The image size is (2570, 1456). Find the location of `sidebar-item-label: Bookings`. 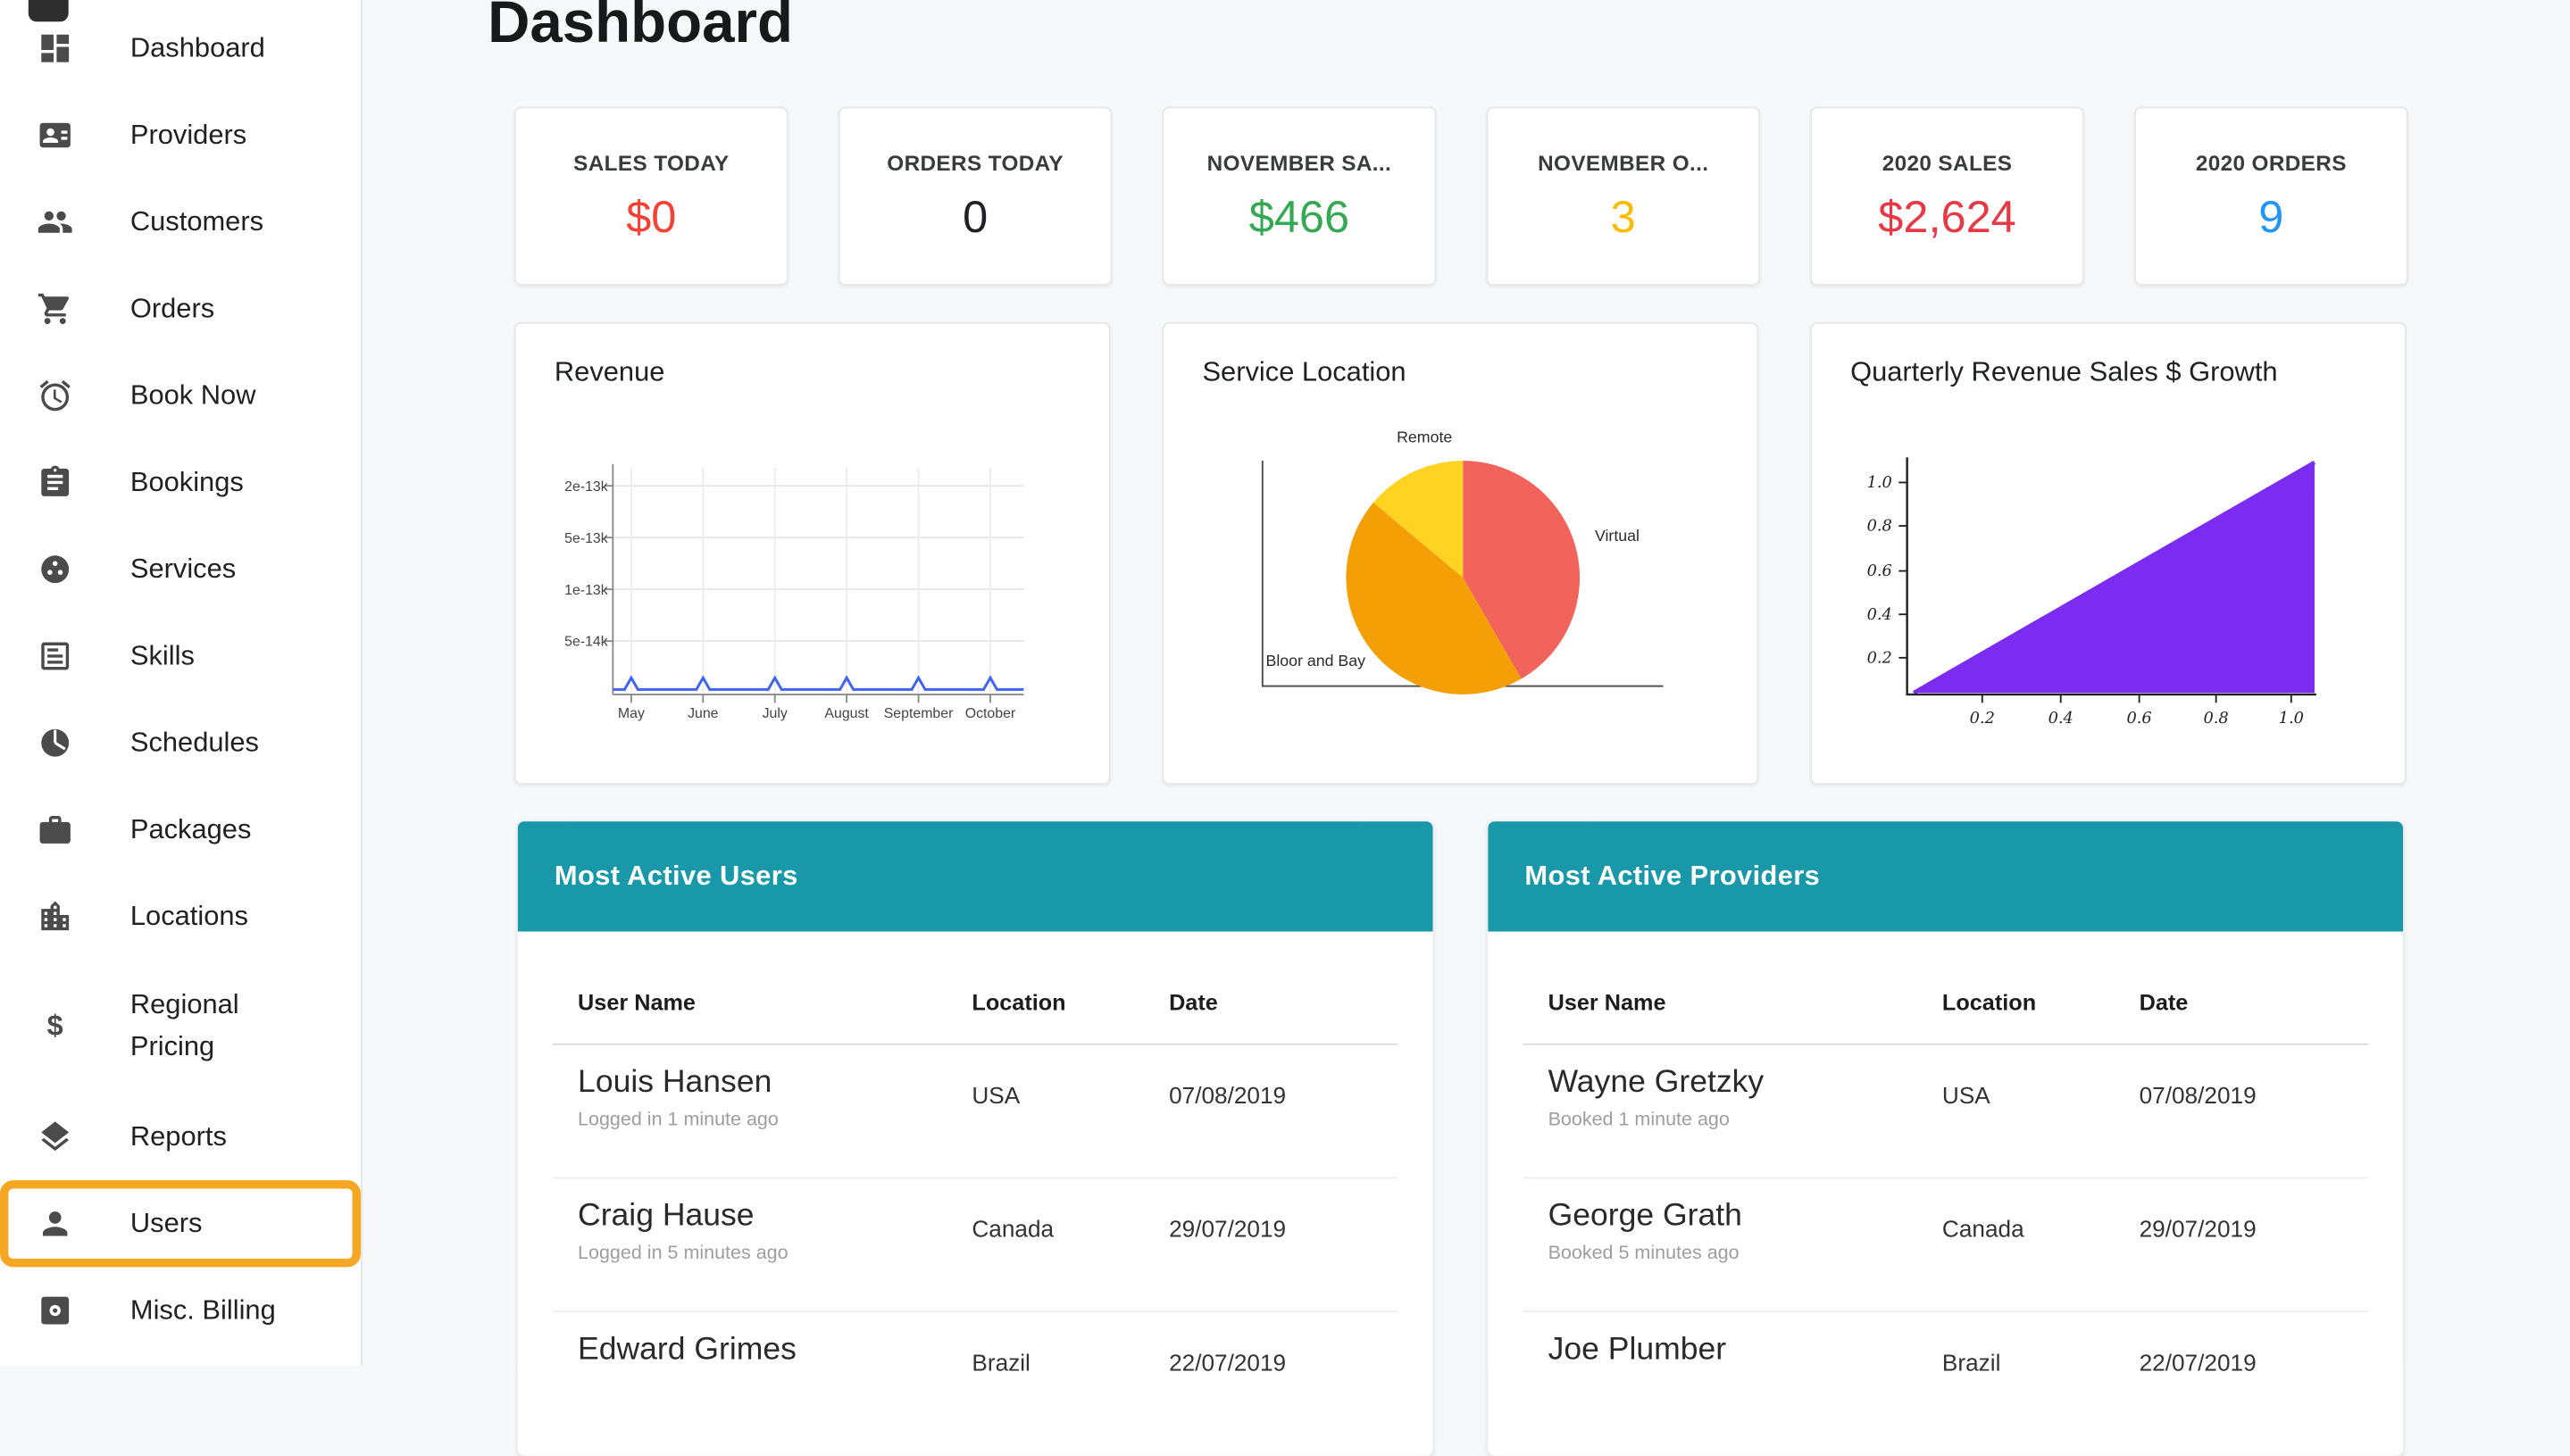

sidebar-item-label: Bookings is located at coordinates (186, 482).